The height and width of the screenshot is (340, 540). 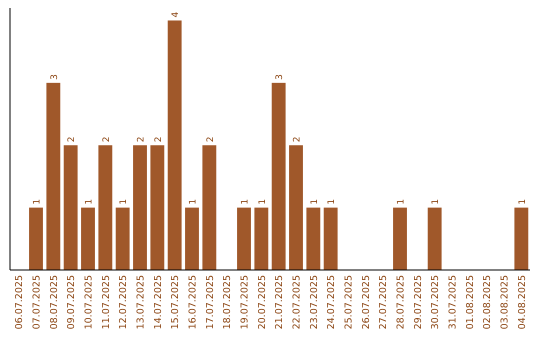 What do you see at coordinates (366, 302) in the screenshot?
I see `x-tick-label: 26.07.2025` at bounding box center [366, 302].